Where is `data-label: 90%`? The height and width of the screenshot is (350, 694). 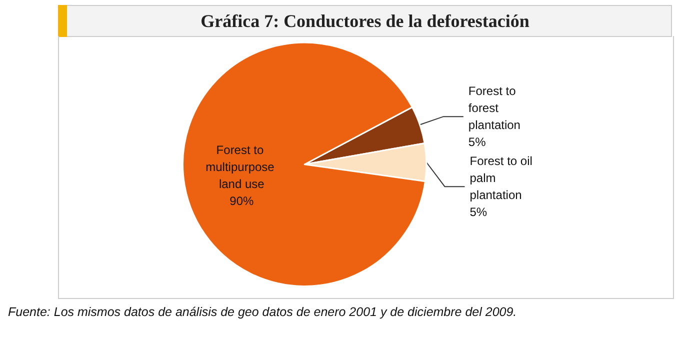 data-label: 90% is located at coordinates (242, 201).